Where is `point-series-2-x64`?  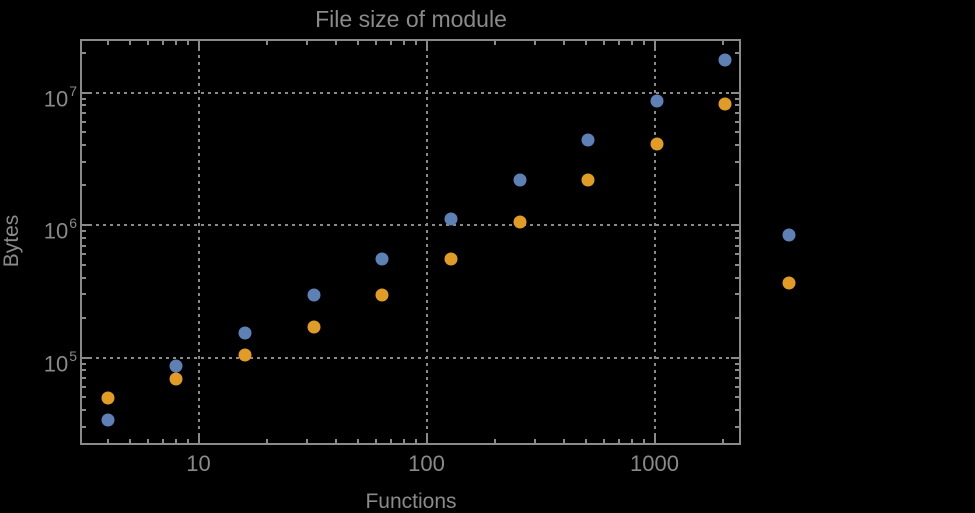
point-series-2-x64 is located at coordinates (382, 295).